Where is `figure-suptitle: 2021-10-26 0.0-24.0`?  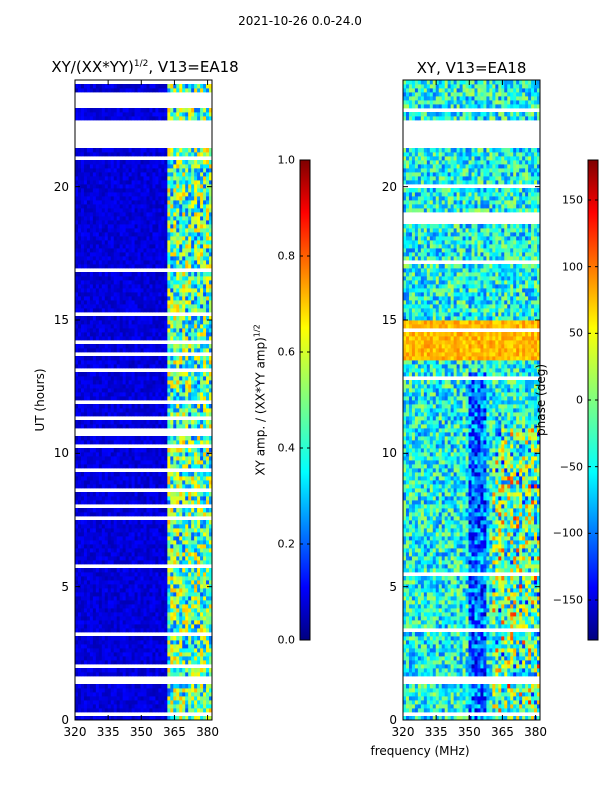 figure-suptitle: 2021-10-26 0.0-24.0 is located at coordinates (300, 21).